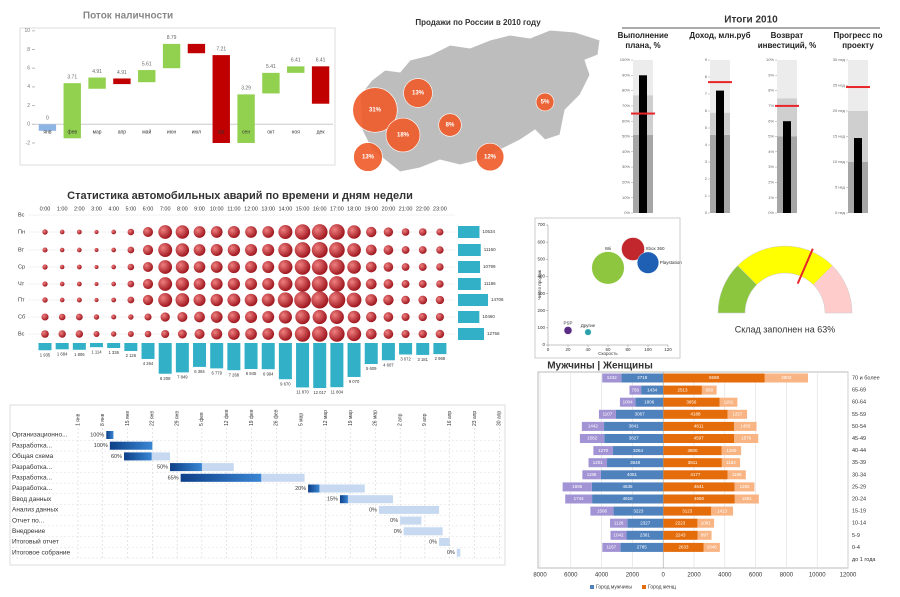 This screenshot has width=900, height=597. What do you see at coordinates (182, 209) in the screenshot?
I see `x-tick-label: 8:00` at bounding box center [182, 209].